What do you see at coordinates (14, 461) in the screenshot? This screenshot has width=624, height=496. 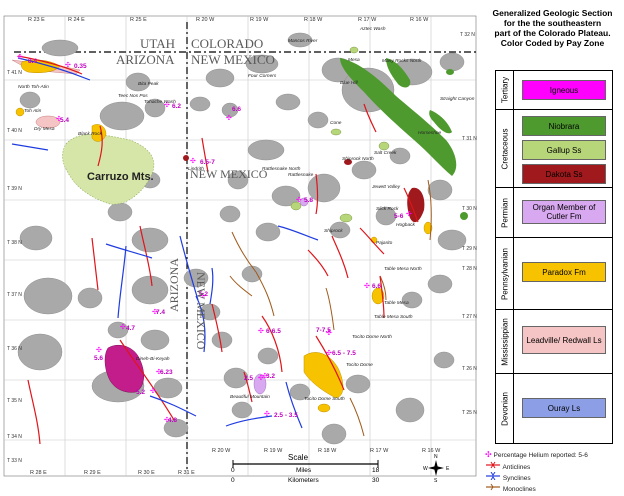 I see `svg-text: T 33 N` at bounding box center [14, 461].